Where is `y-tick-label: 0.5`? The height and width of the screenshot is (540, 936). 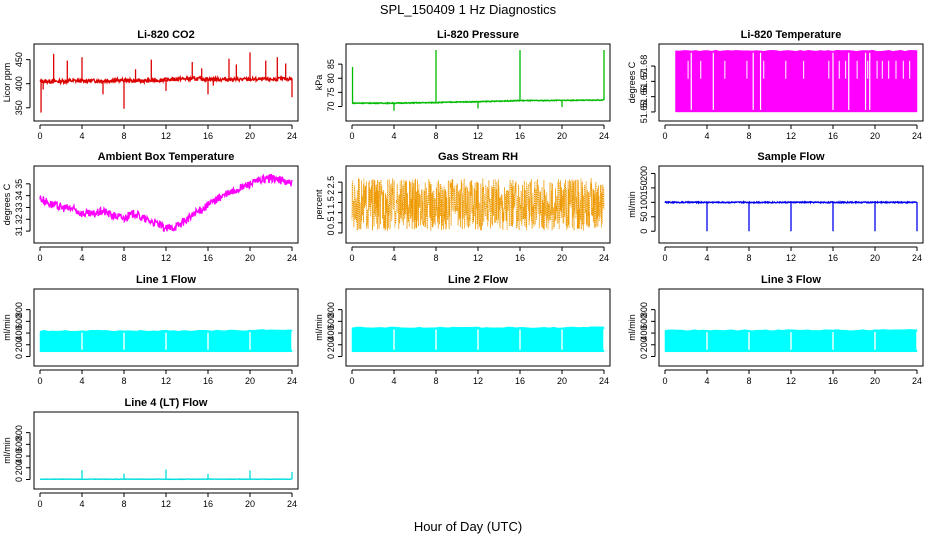 y-tick-label: 0.5 is located at coordinates (331, 223).